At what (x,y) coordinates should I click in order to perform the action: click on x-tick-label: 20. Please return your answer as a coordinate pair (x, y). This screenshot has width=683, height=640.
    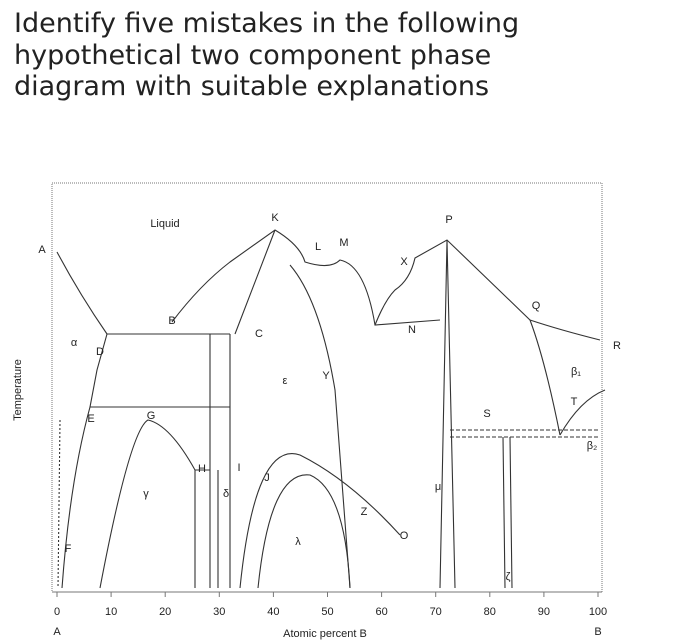
    Looking at the image, I should click on (165, 612).